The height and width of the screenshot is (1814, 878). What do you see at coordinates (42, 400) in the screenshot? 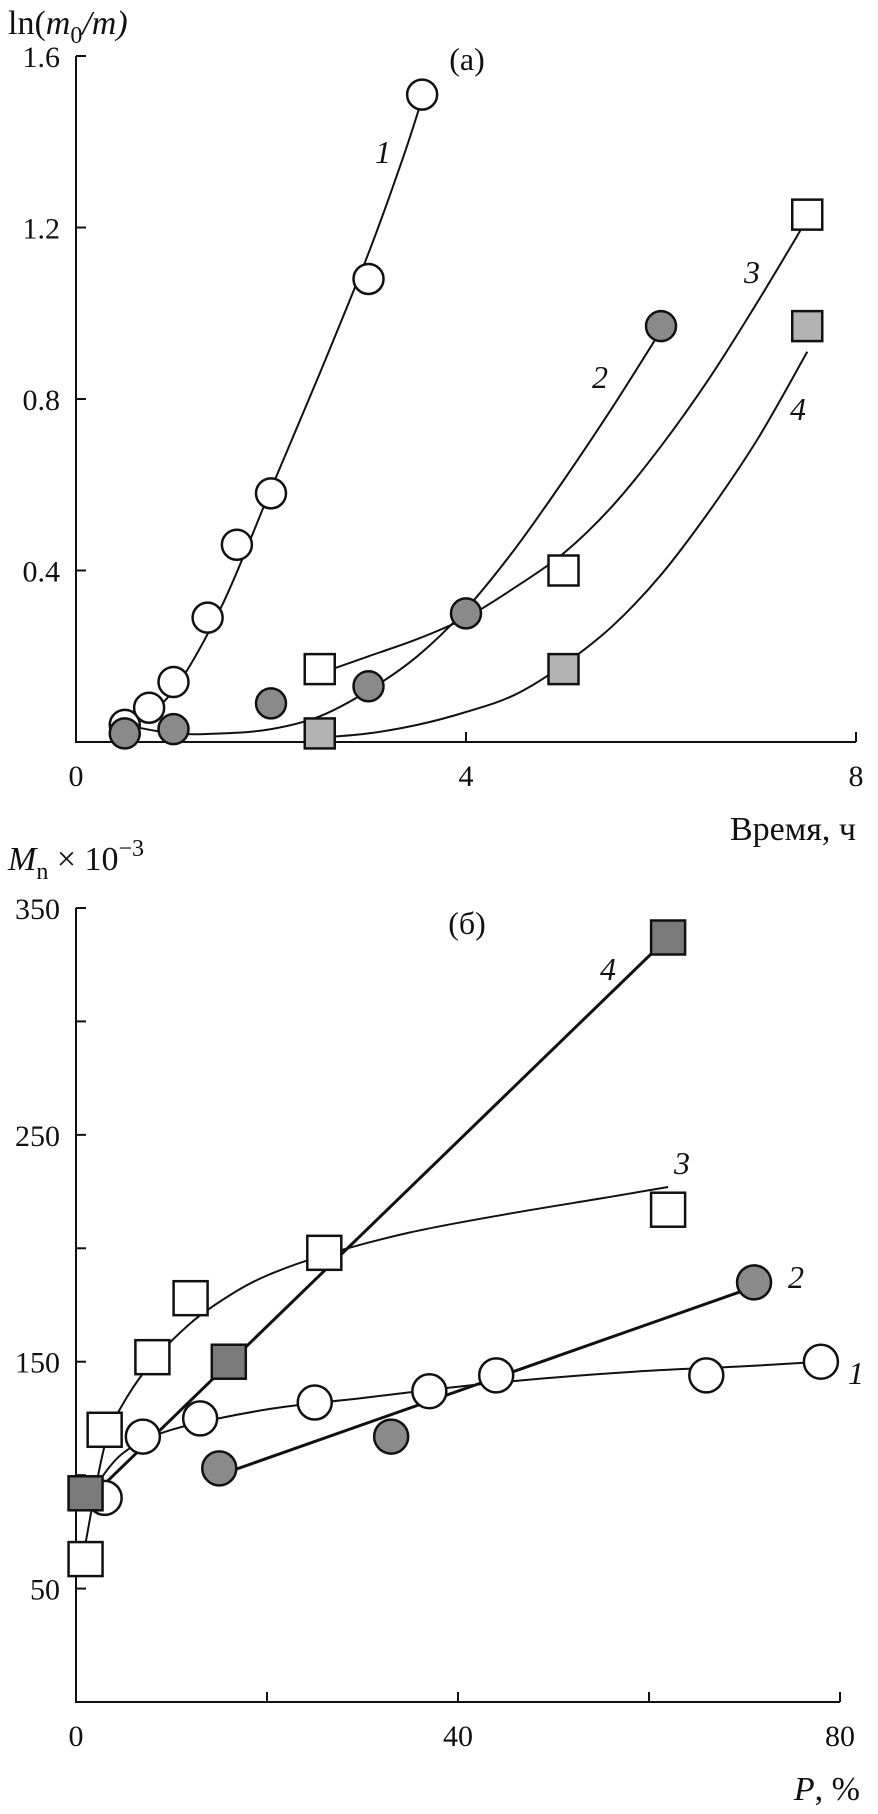
I see `y-tick-label-a-1: 0.8` at bounding box center [42, 400].